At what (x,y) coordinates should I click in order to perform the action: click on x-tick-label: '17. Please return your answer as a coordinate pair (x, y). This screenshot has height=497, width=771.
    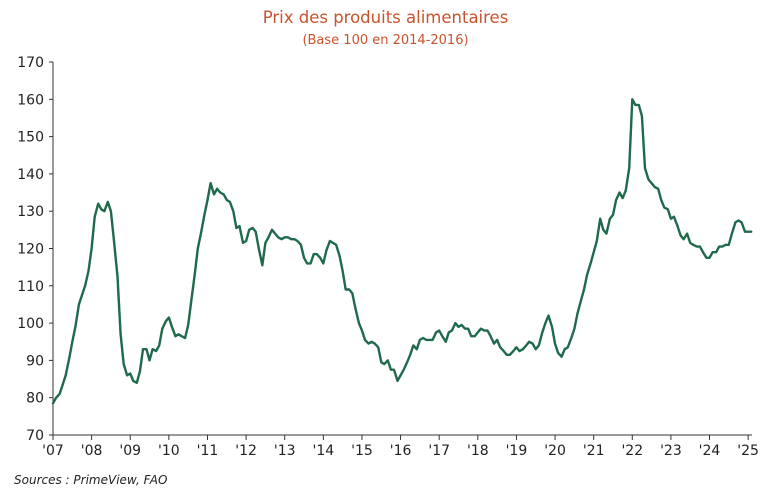
    Looking at the image, I should click on (439, 451).